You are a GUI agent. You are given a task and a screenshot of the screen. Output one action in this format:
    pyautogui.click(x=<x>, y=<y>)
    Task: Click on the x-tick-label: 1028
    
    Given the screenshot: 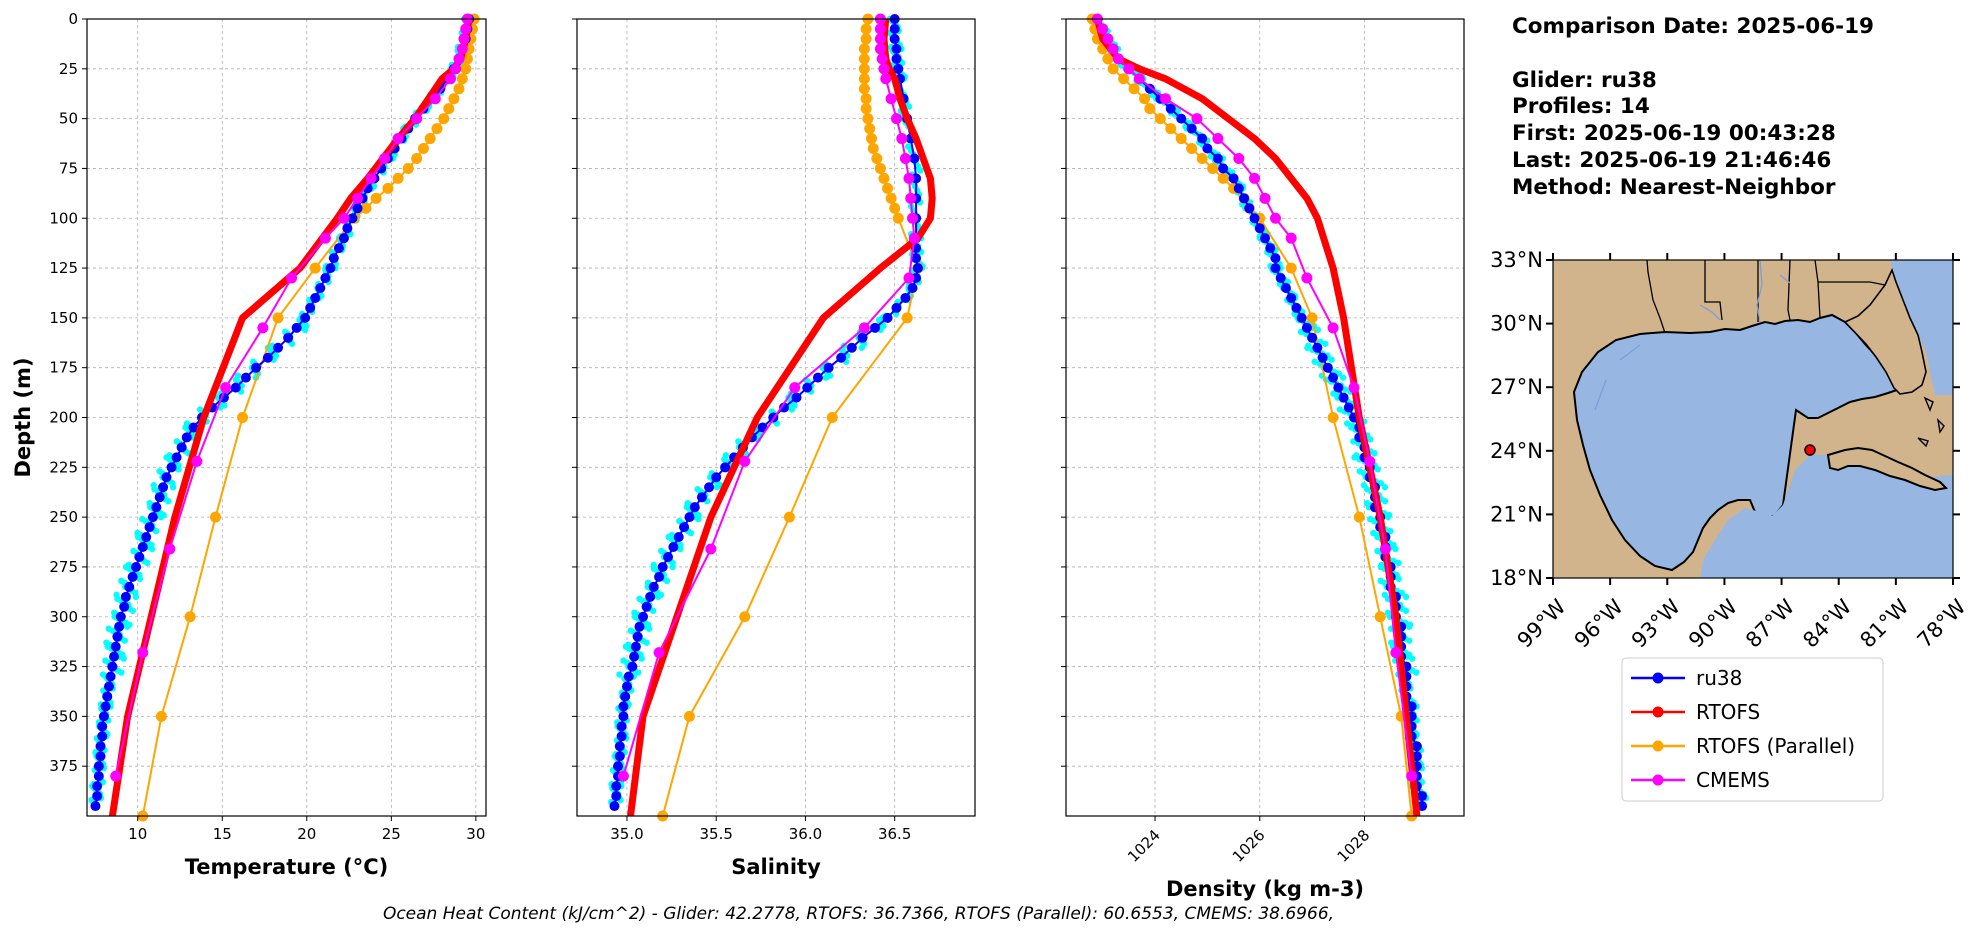 What is the action you would take?
    pyautogui.click(x=1354, y=846)
    